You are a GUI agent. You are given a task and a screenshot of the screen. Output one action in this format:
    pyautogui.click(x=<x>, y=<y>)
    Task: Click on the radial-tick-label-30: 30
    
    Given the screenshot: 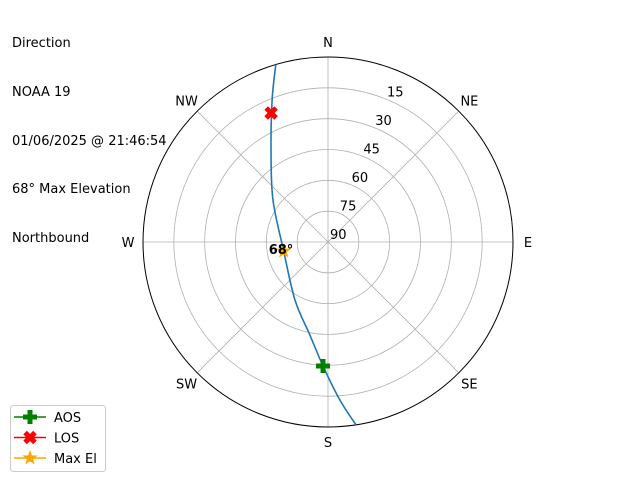 What is the action you would take?
    pyautogui.click(x=383, y=121)
    